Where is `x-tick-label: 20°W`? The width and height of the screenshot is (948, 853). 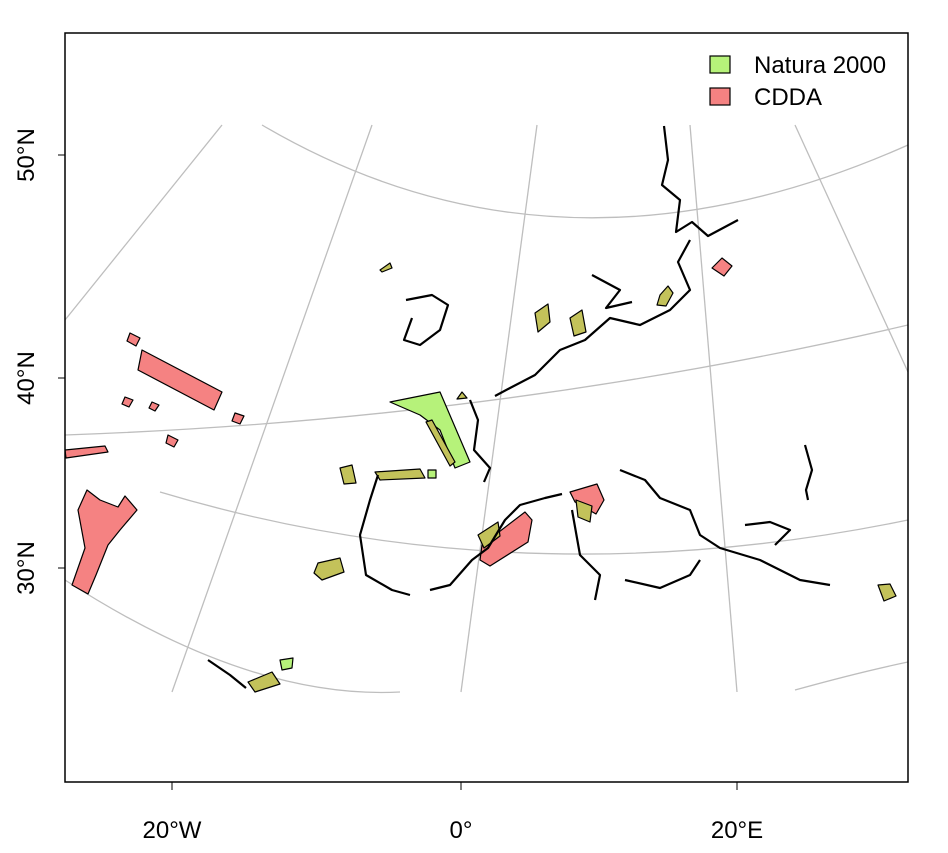
x-tick-label: 20°W is located at coordinates (172, 830).